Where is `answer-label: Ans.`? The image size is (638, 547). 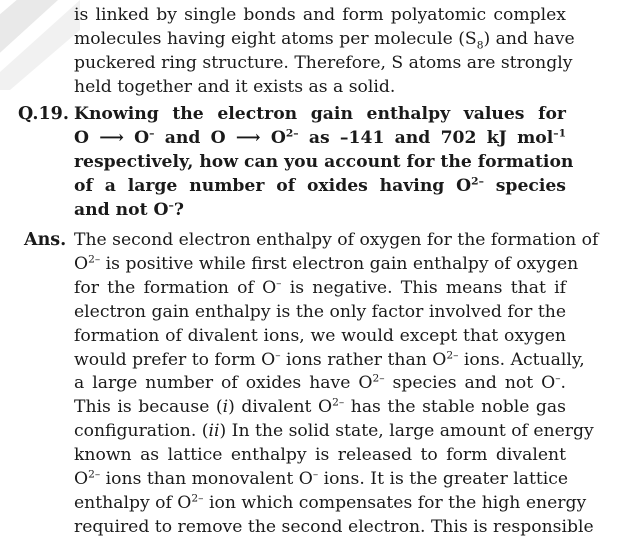 answer-label: Ans. is located at coordinates (45, 240).